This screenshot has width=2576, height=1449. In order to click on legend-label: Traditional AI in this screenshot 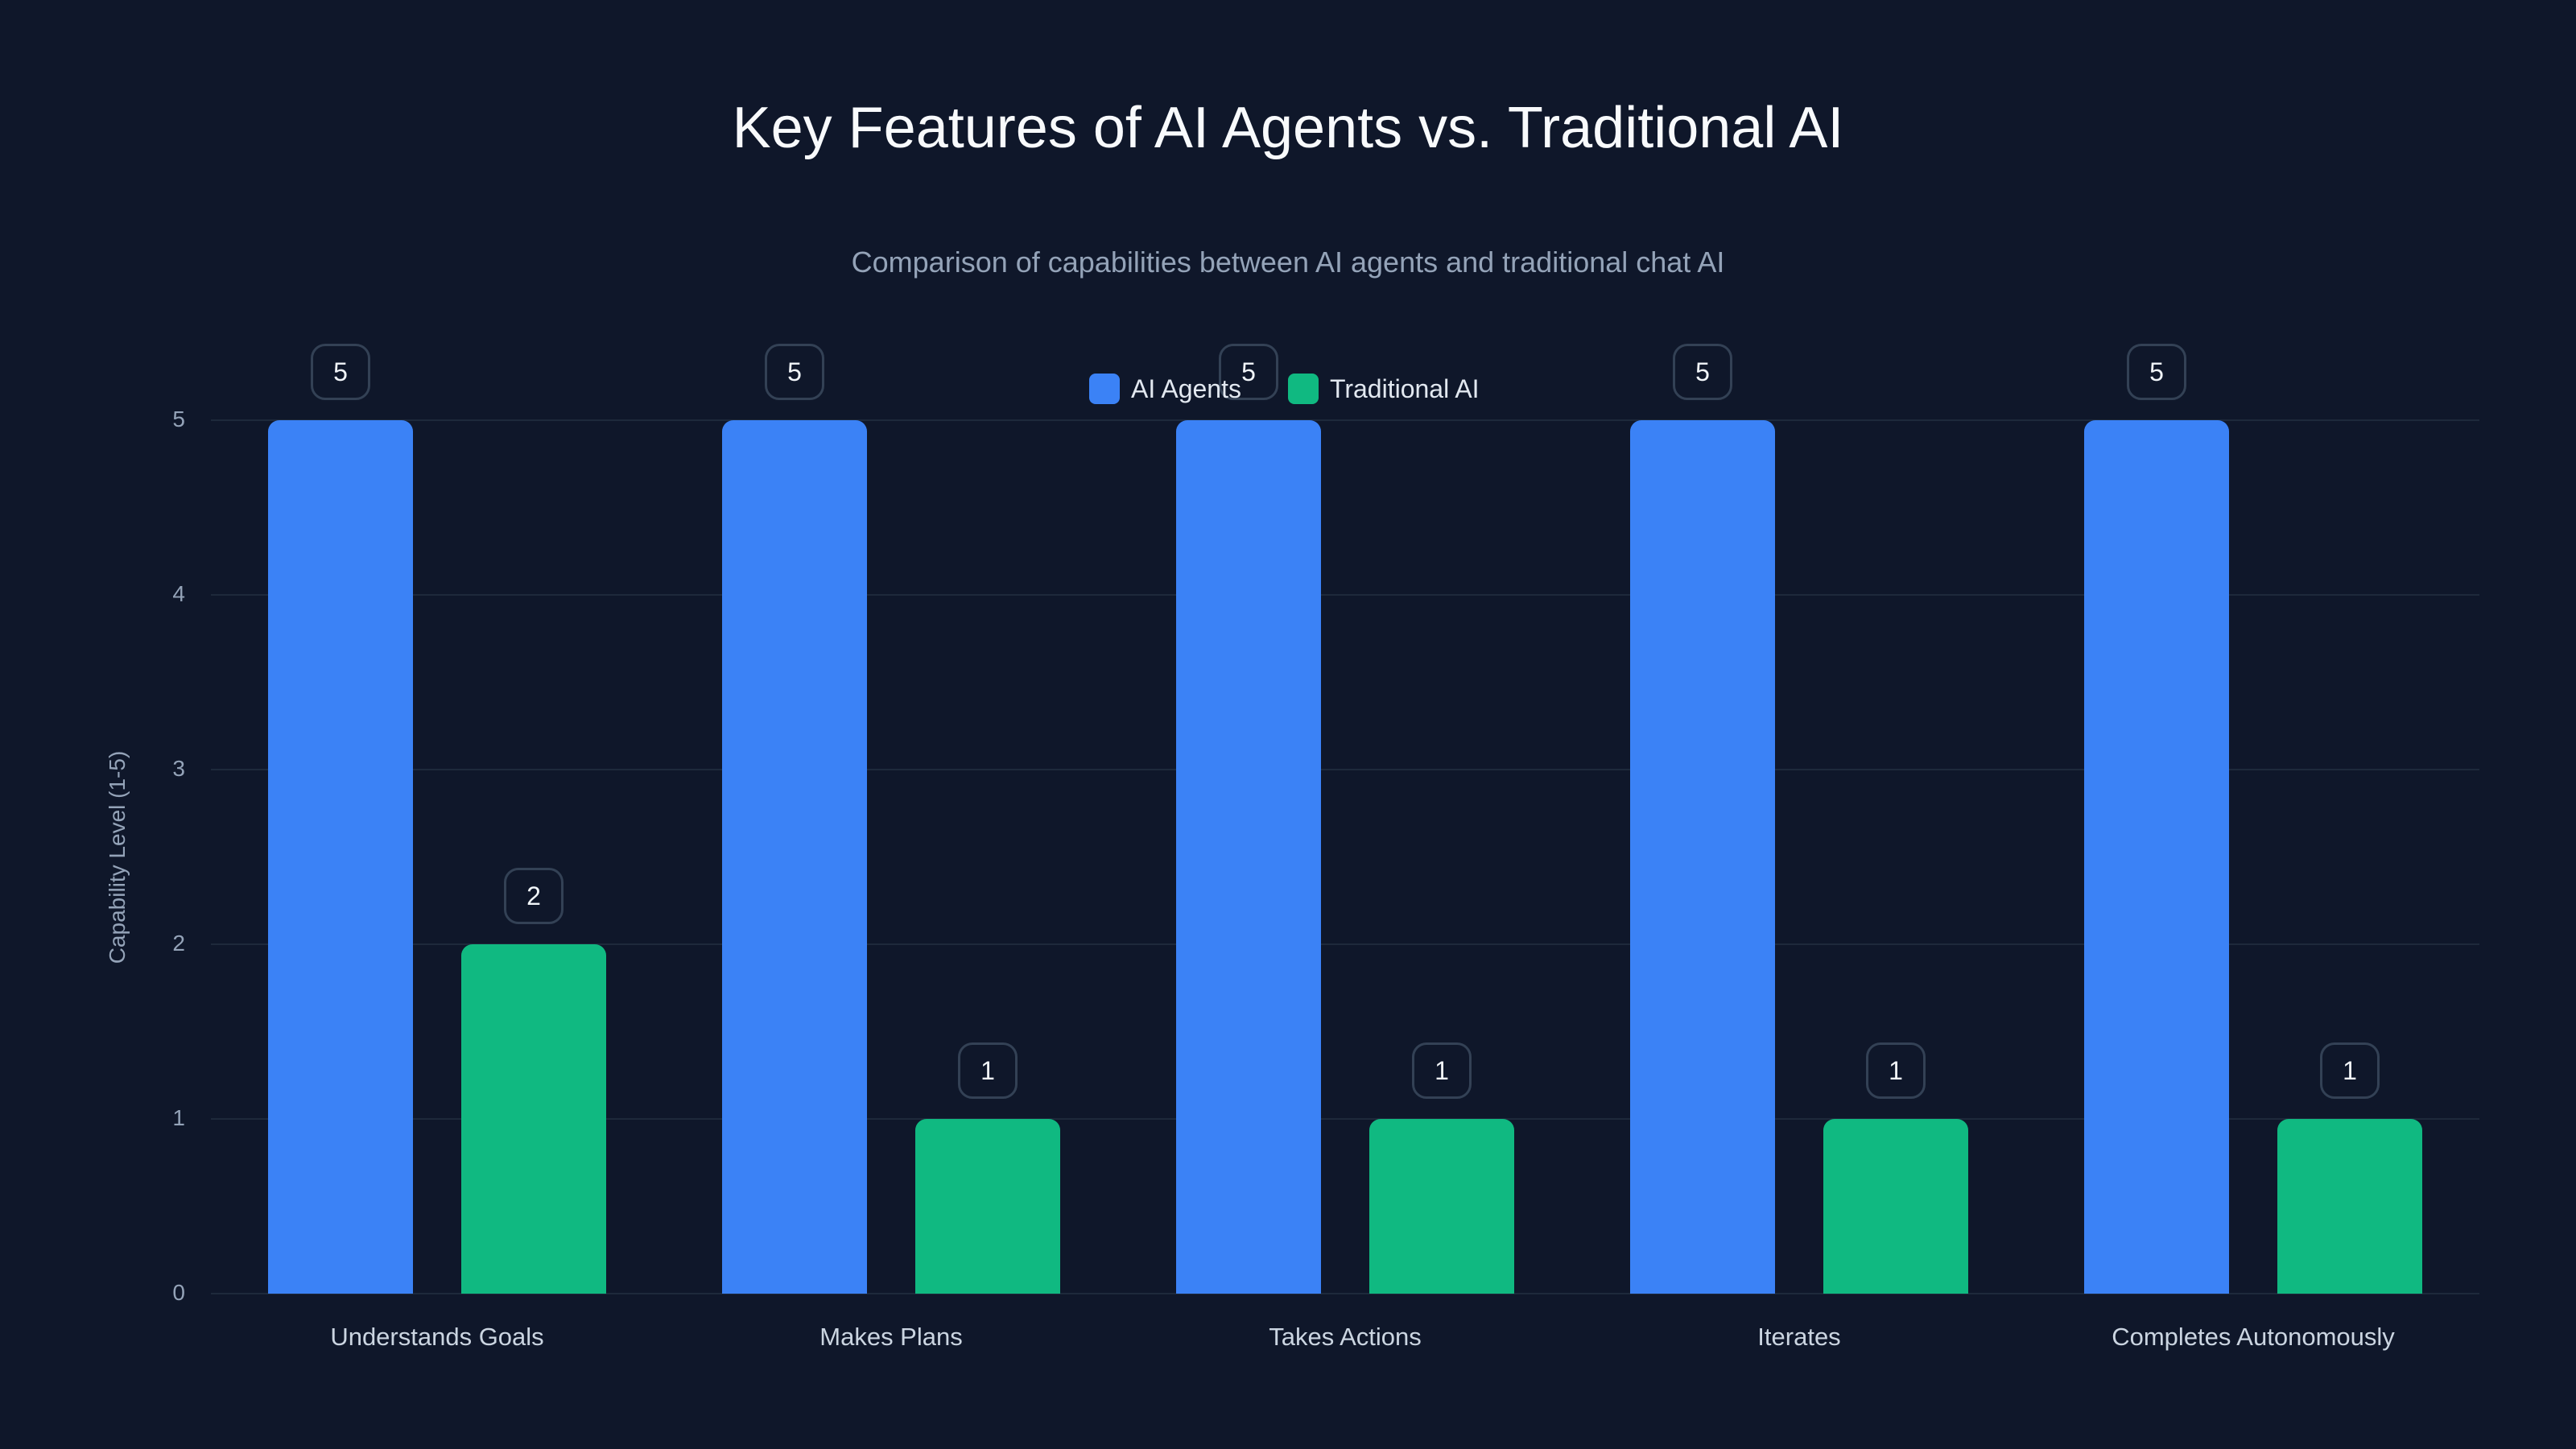, I will do `click(1404, 388)`.